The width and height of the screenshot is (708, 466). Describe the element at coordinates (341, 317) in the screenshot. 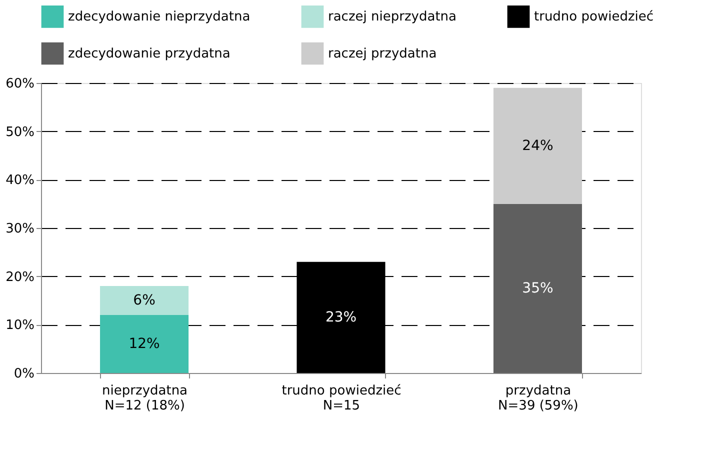

I see `data-label: 23%` at that location.